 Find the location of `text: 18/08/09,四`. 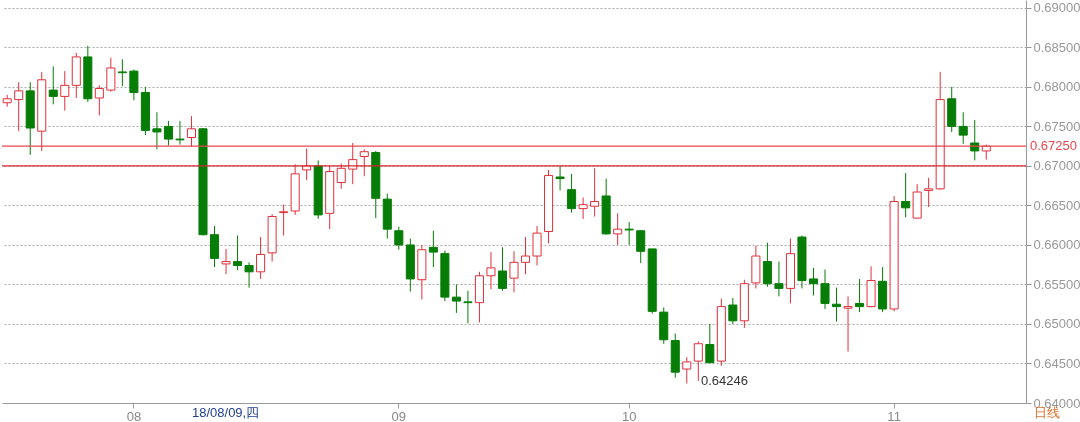

text: 18/08/09,四 is located at coordinates (226, 412).